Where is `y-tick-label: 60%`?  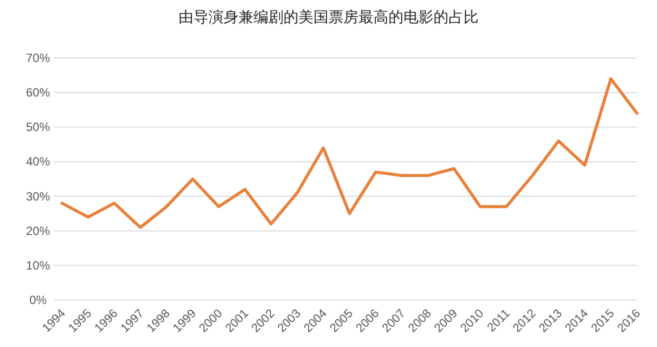 y-tick-label: 60% is located at coordinates (38, 93).